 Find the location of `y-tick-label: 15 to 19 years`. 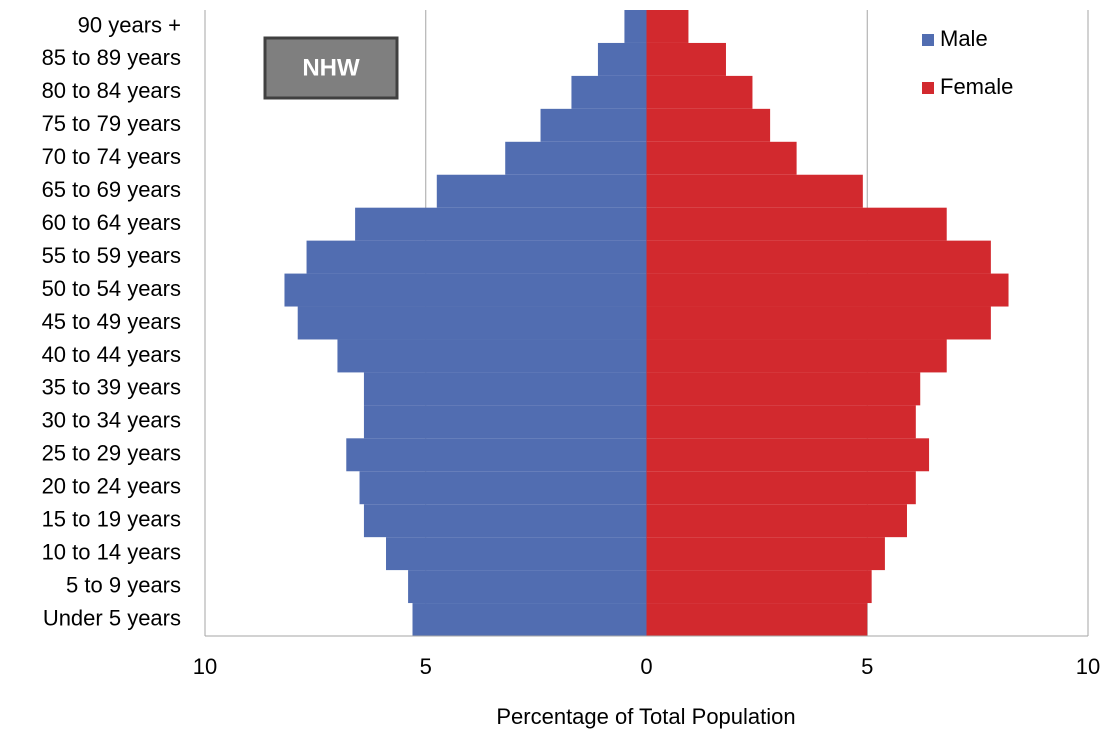

y-tick-label: 15 to 19 years is located at coordinates (111, 518).